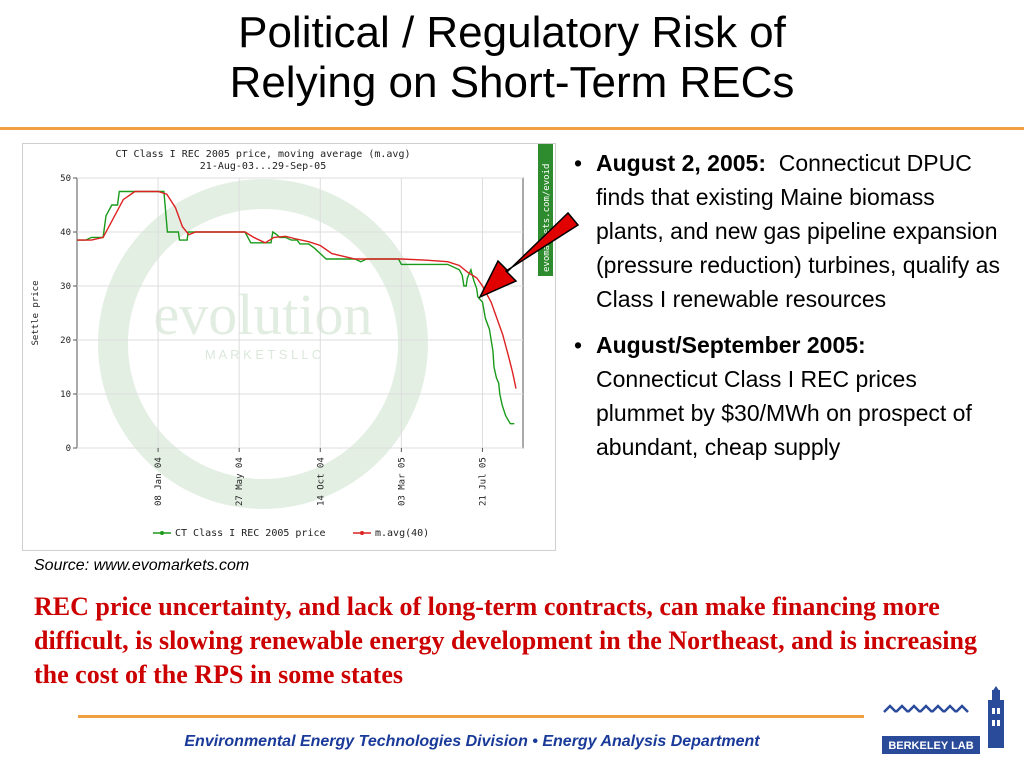 The width and height of the screenshot is (1024, 768). What do you see at coordinates (512, 32) in the screenshot?
I see `title-line-1: Political / Regulatory Risk of` at bounding box center [512, 32].